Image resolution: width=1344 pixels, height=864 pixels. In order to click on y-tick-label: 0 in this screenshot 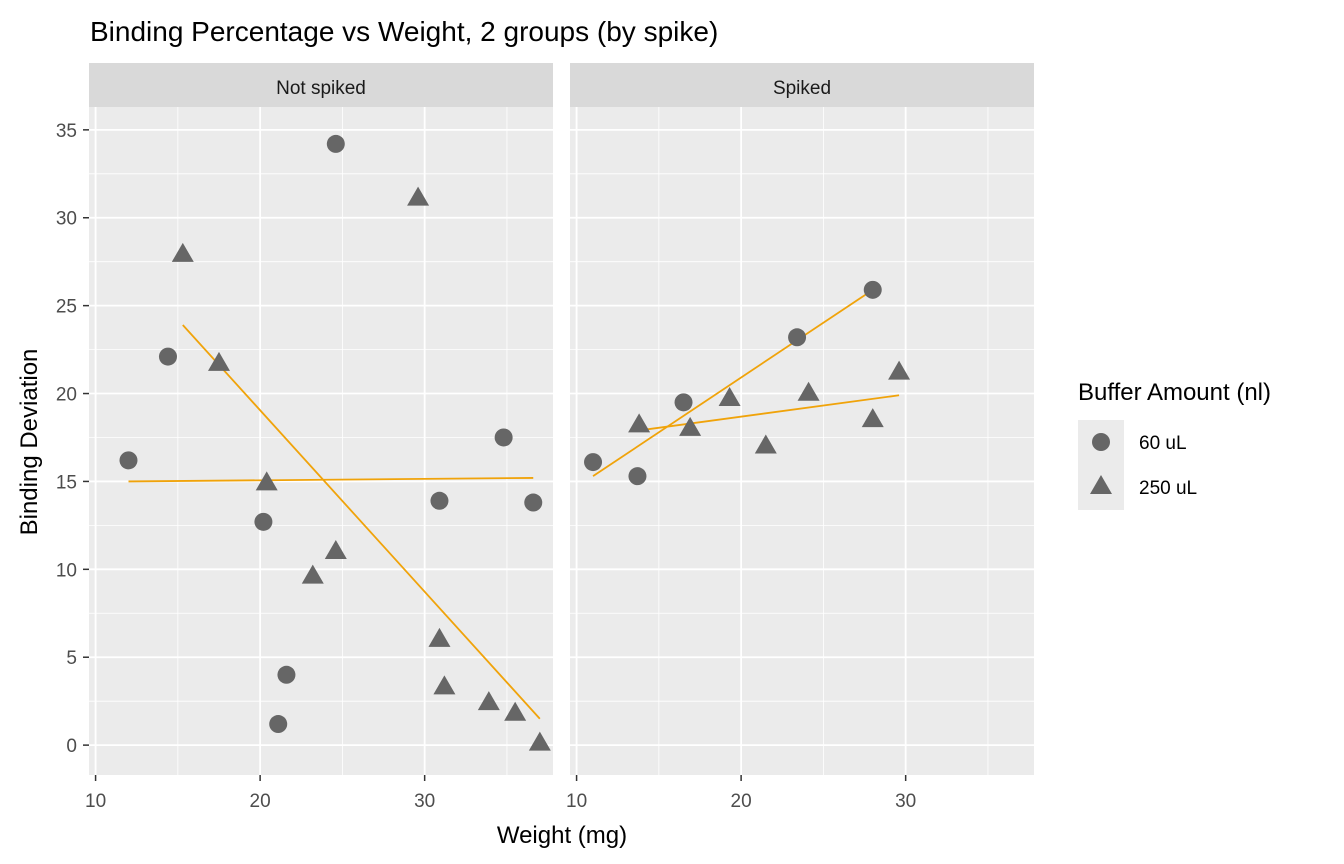, I will do `click(71, 746)`.